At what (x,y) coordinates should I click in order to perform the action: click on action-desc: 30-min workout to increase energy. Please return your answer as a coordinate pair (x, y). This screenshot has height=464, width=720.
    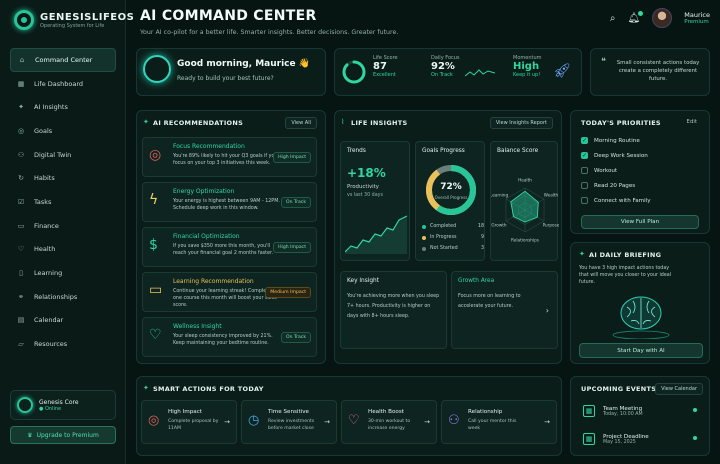
    Looking at the image, I should click on (389, 425).